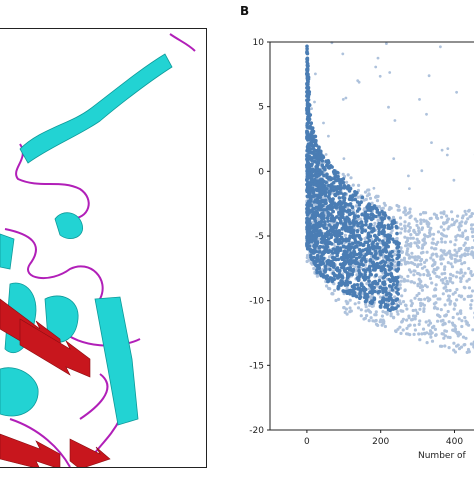 The width and height of the screenshot is (474, 478). What do you see at coordinates (256, 431) in the screenshot?
I see `y-tick-label: -20` at bounding box center [256, 431].